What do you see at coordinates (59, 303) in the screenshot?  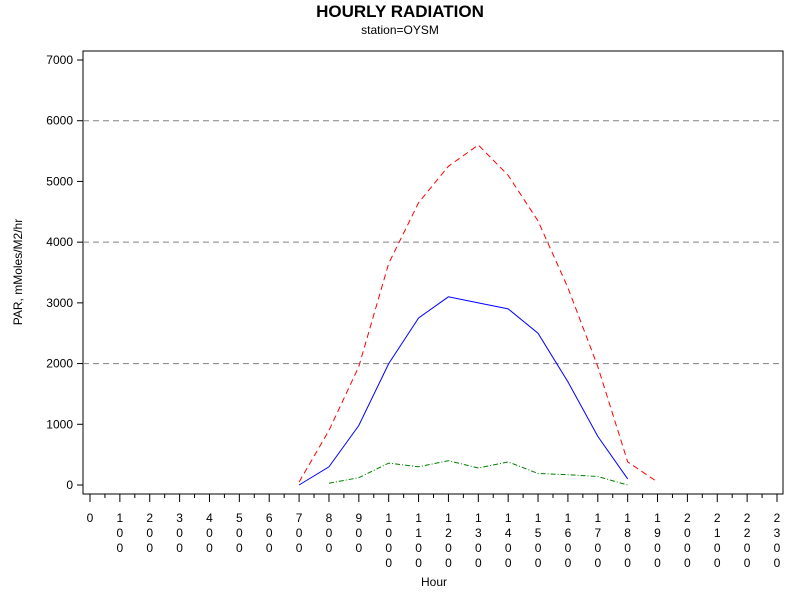 I see `y-tick-label: 3000` at bounding box center [59, 303].